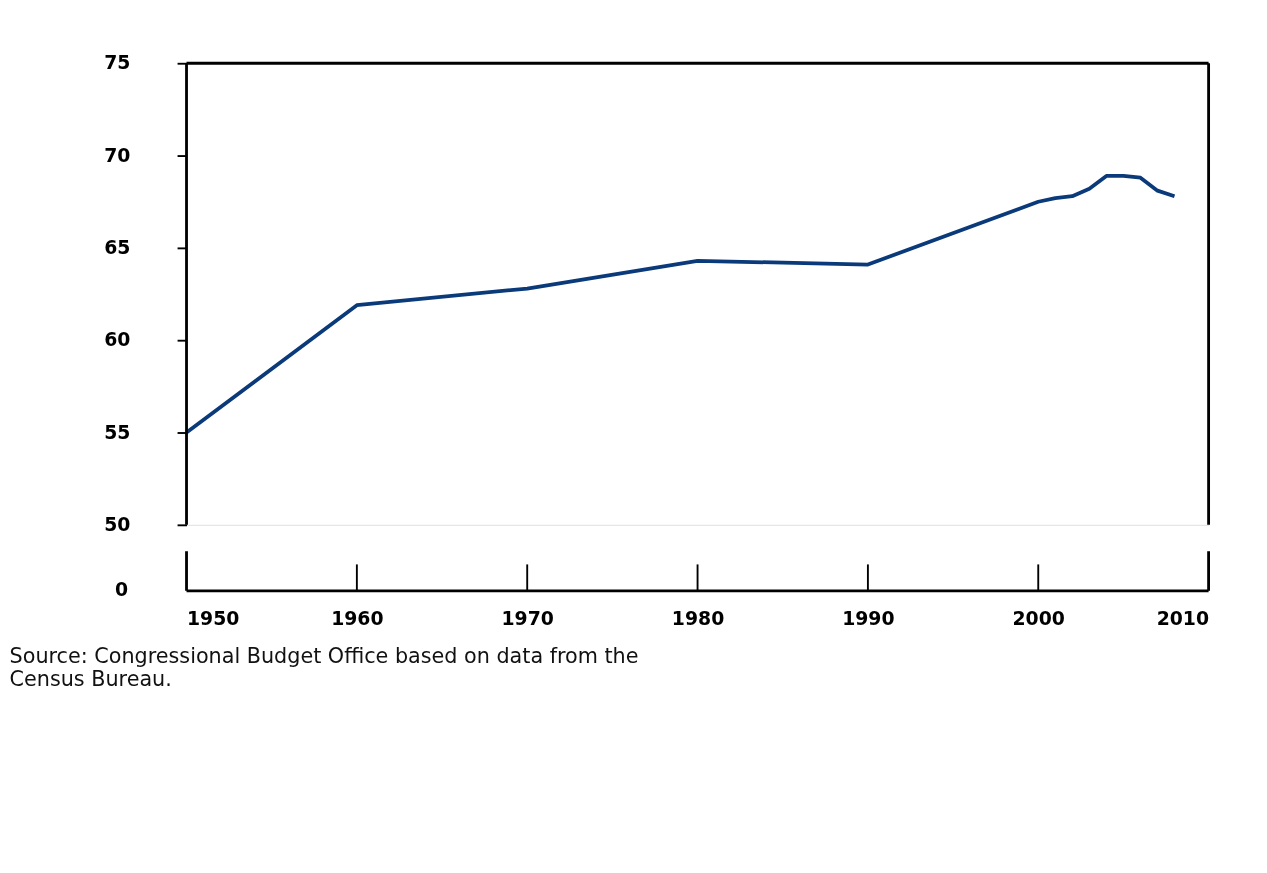 This screenshot has width=1267, height=873. What do you see at coordinates (213, 619) in the screenshot?
I see `x-tick-label: 1950` at bounding box center [213, 619].